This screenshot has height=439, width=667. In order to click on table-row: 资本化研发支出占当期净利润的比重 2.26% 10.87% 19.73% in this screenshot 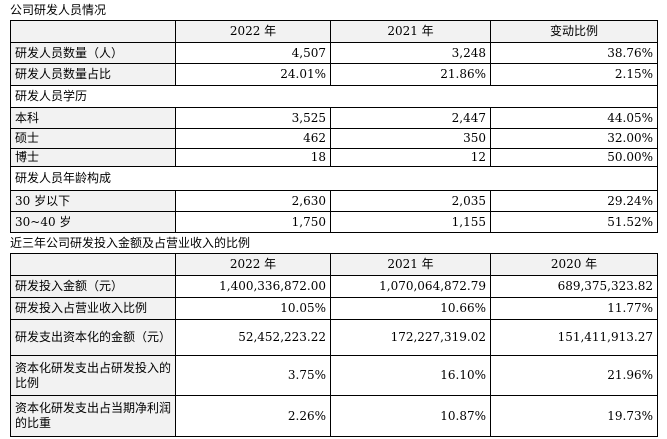, I will do `click(334, 416)`.